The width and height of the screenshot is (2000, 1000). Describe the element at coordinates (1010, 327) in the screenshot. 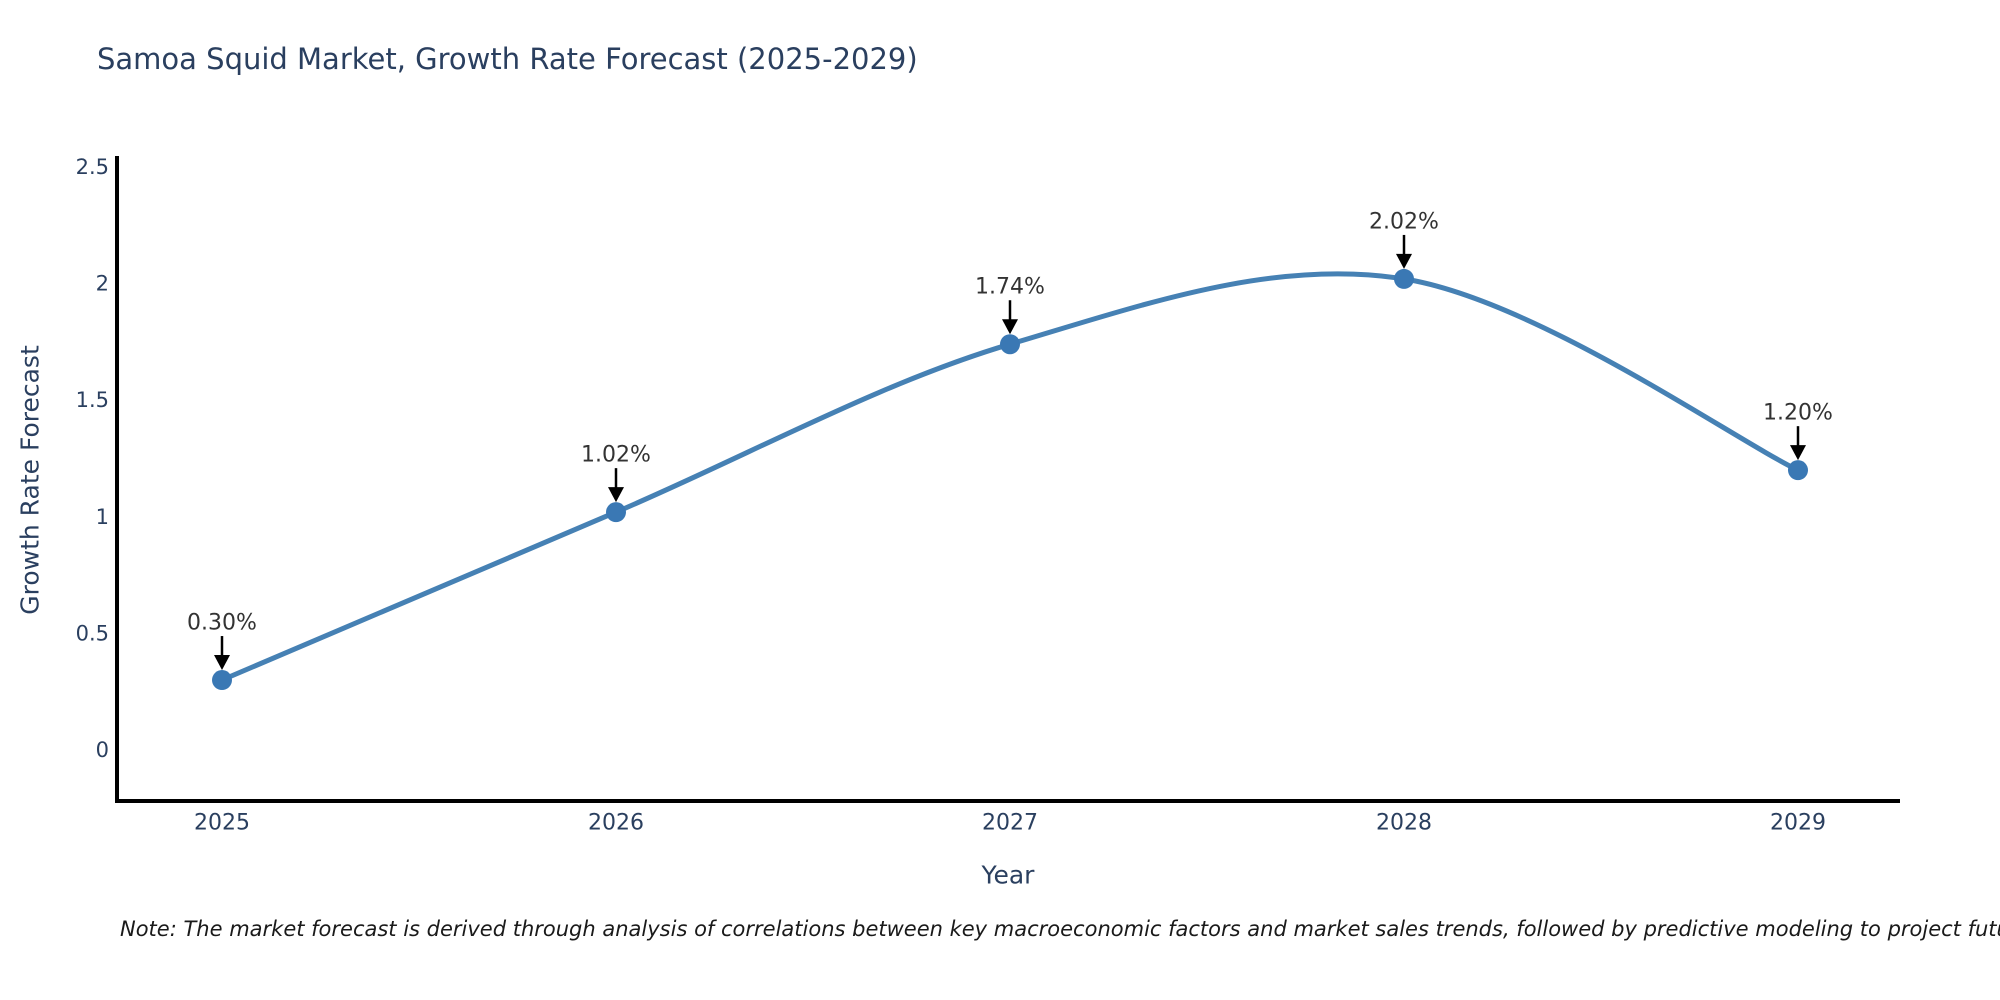

I see `annotation-arrowhead-2027` at that location.